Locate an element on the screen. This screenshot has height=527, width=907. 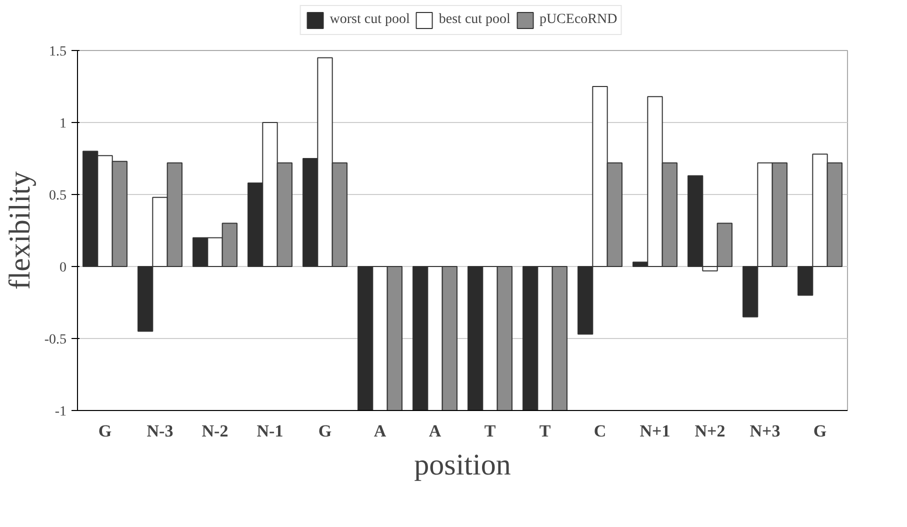
y-tick-label: -0.5 is located at coordinates (55, 340).